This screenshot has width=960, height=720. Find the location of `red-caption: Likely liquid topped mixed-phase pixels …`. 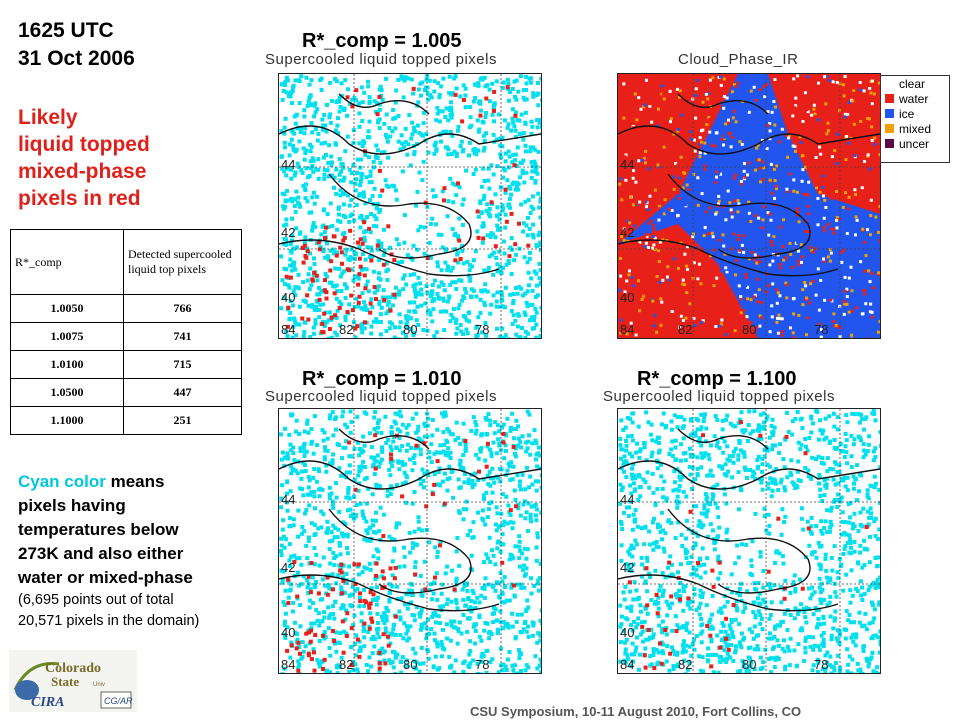

red-caption: Likely liquid topped mixed-phase pixels … is located at coordinates (84, 158).